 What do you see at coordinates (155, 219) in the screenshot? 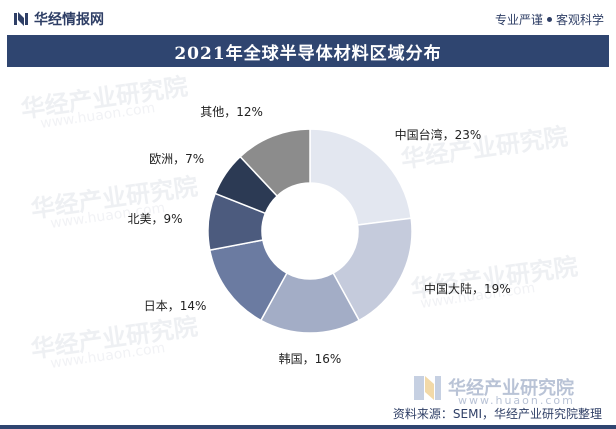
I see `slice-label-4: 北美，9%` at bounding box center [155, 219].